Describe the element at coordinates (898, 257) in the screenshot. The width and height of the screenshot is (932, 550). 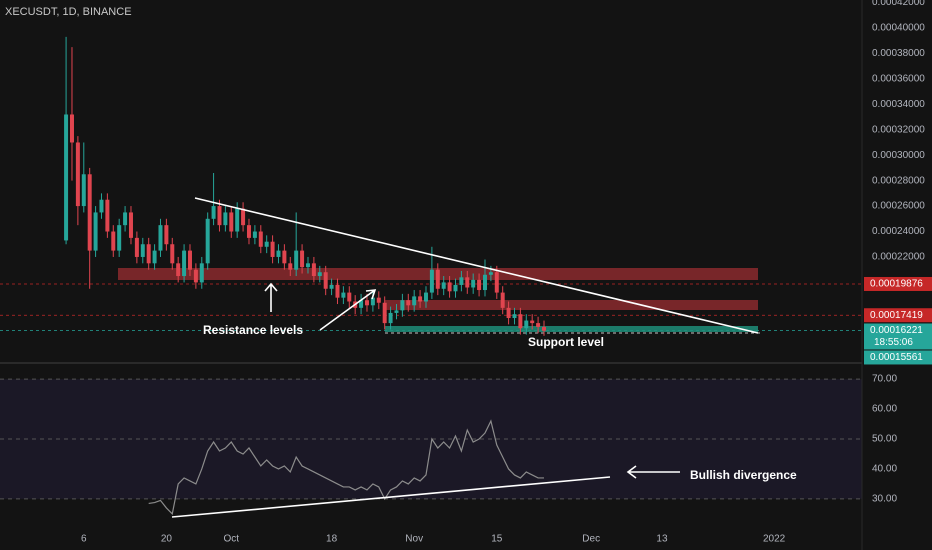
I see `y-tick-label: 0.00022000` at that location.